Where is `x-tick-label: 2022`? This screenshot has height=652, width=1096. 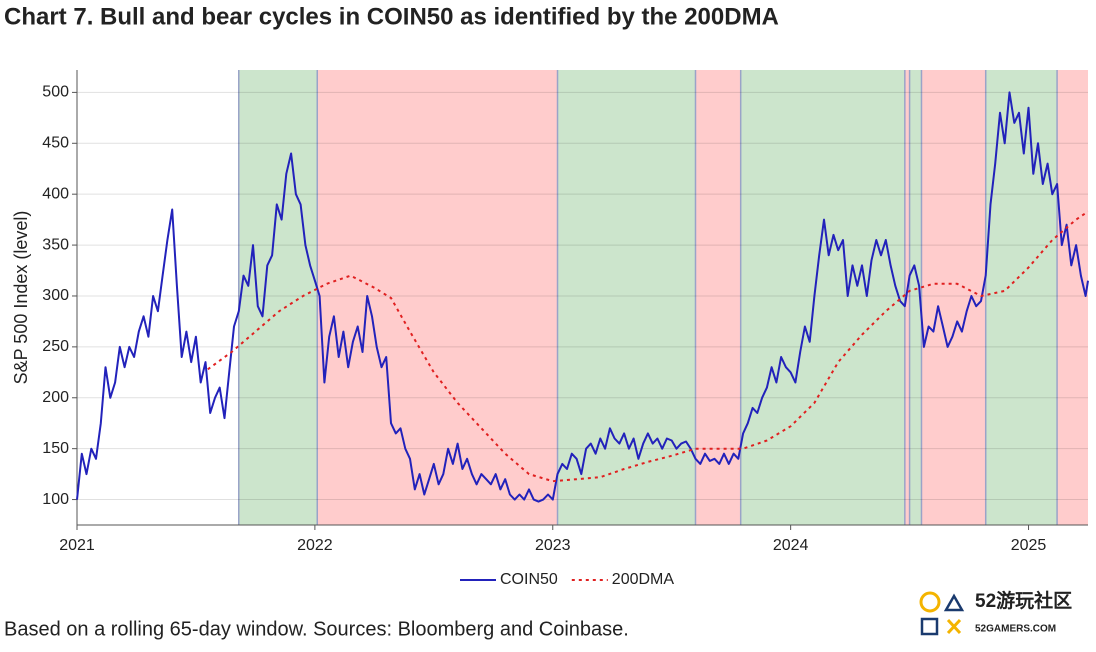 x-tick-label: 2022 is located at coordinates (315, 545).